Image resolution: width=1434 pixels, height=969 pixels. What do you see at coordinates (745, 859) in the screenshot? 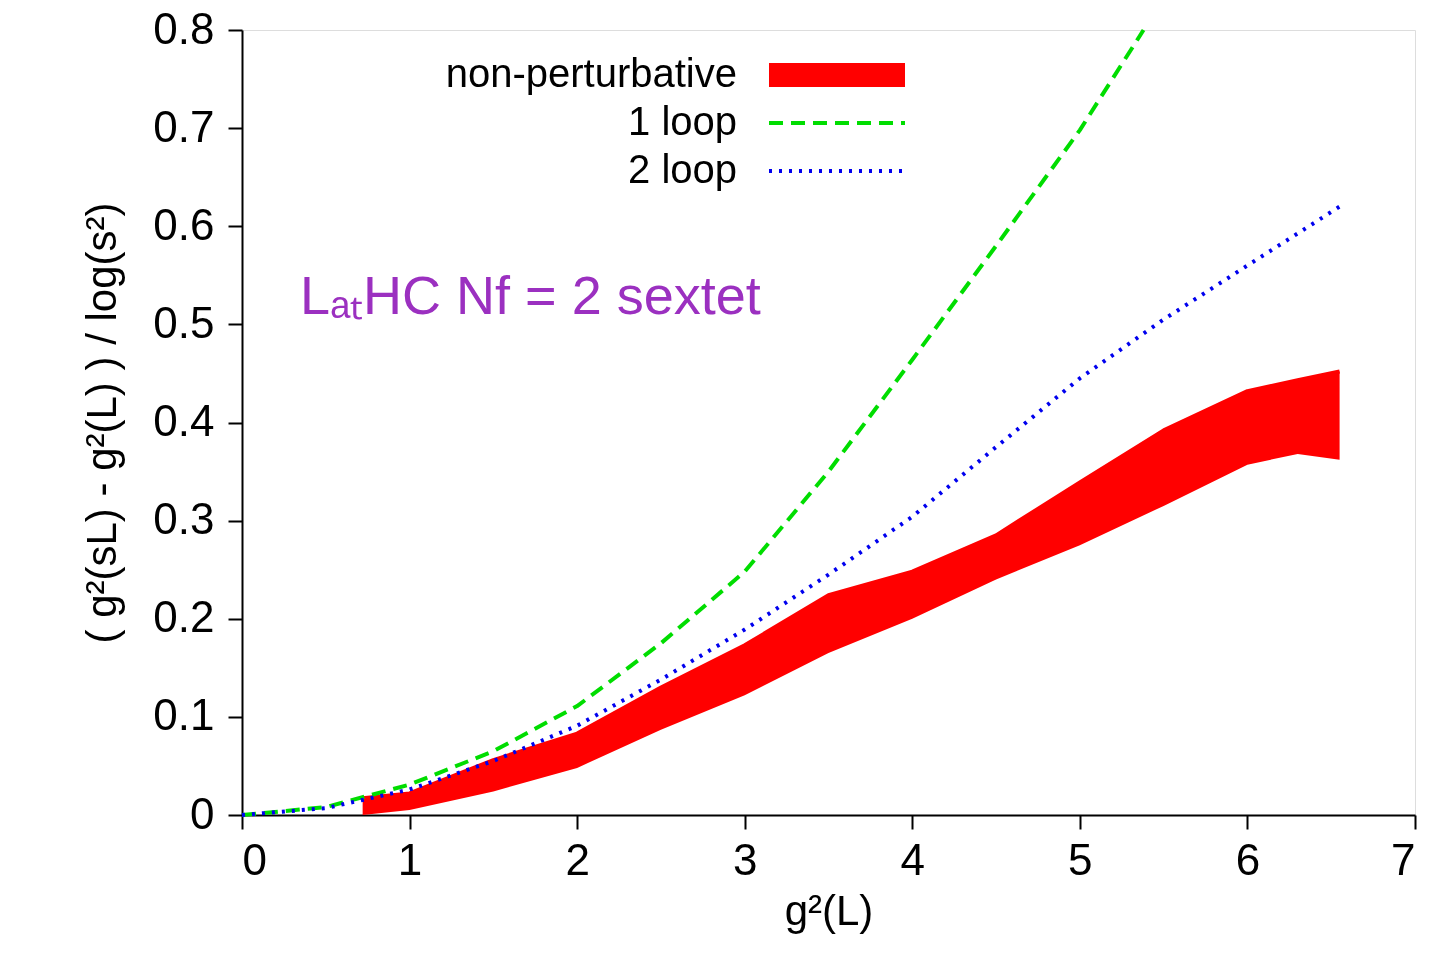
I see `x-tick-label: 3` at bounding box center [745, 859].